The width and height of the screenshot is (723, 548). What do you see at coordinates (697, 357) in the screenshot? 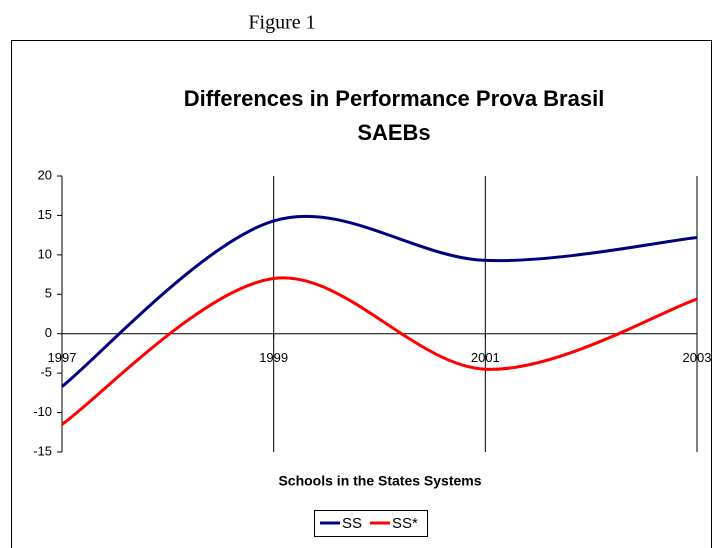
I see `x-tick-label: 2003` at bounding box center [697, 357].